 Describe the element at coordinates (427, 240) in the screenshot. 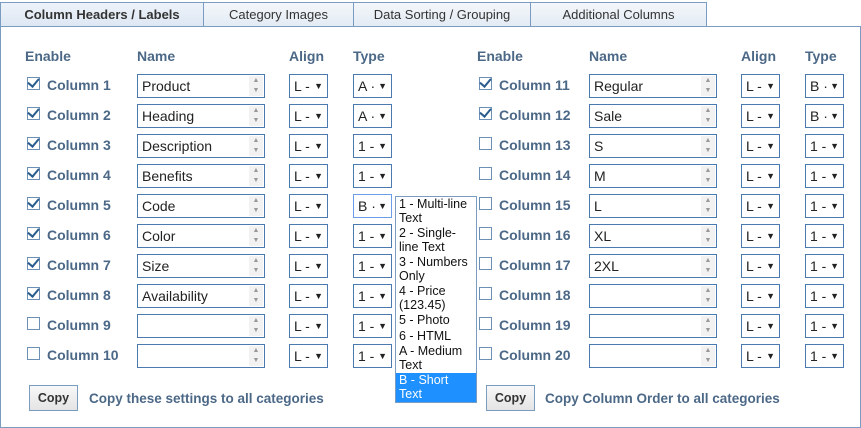

I see `dropdown-option: 2 - Single-line Text` at that location.